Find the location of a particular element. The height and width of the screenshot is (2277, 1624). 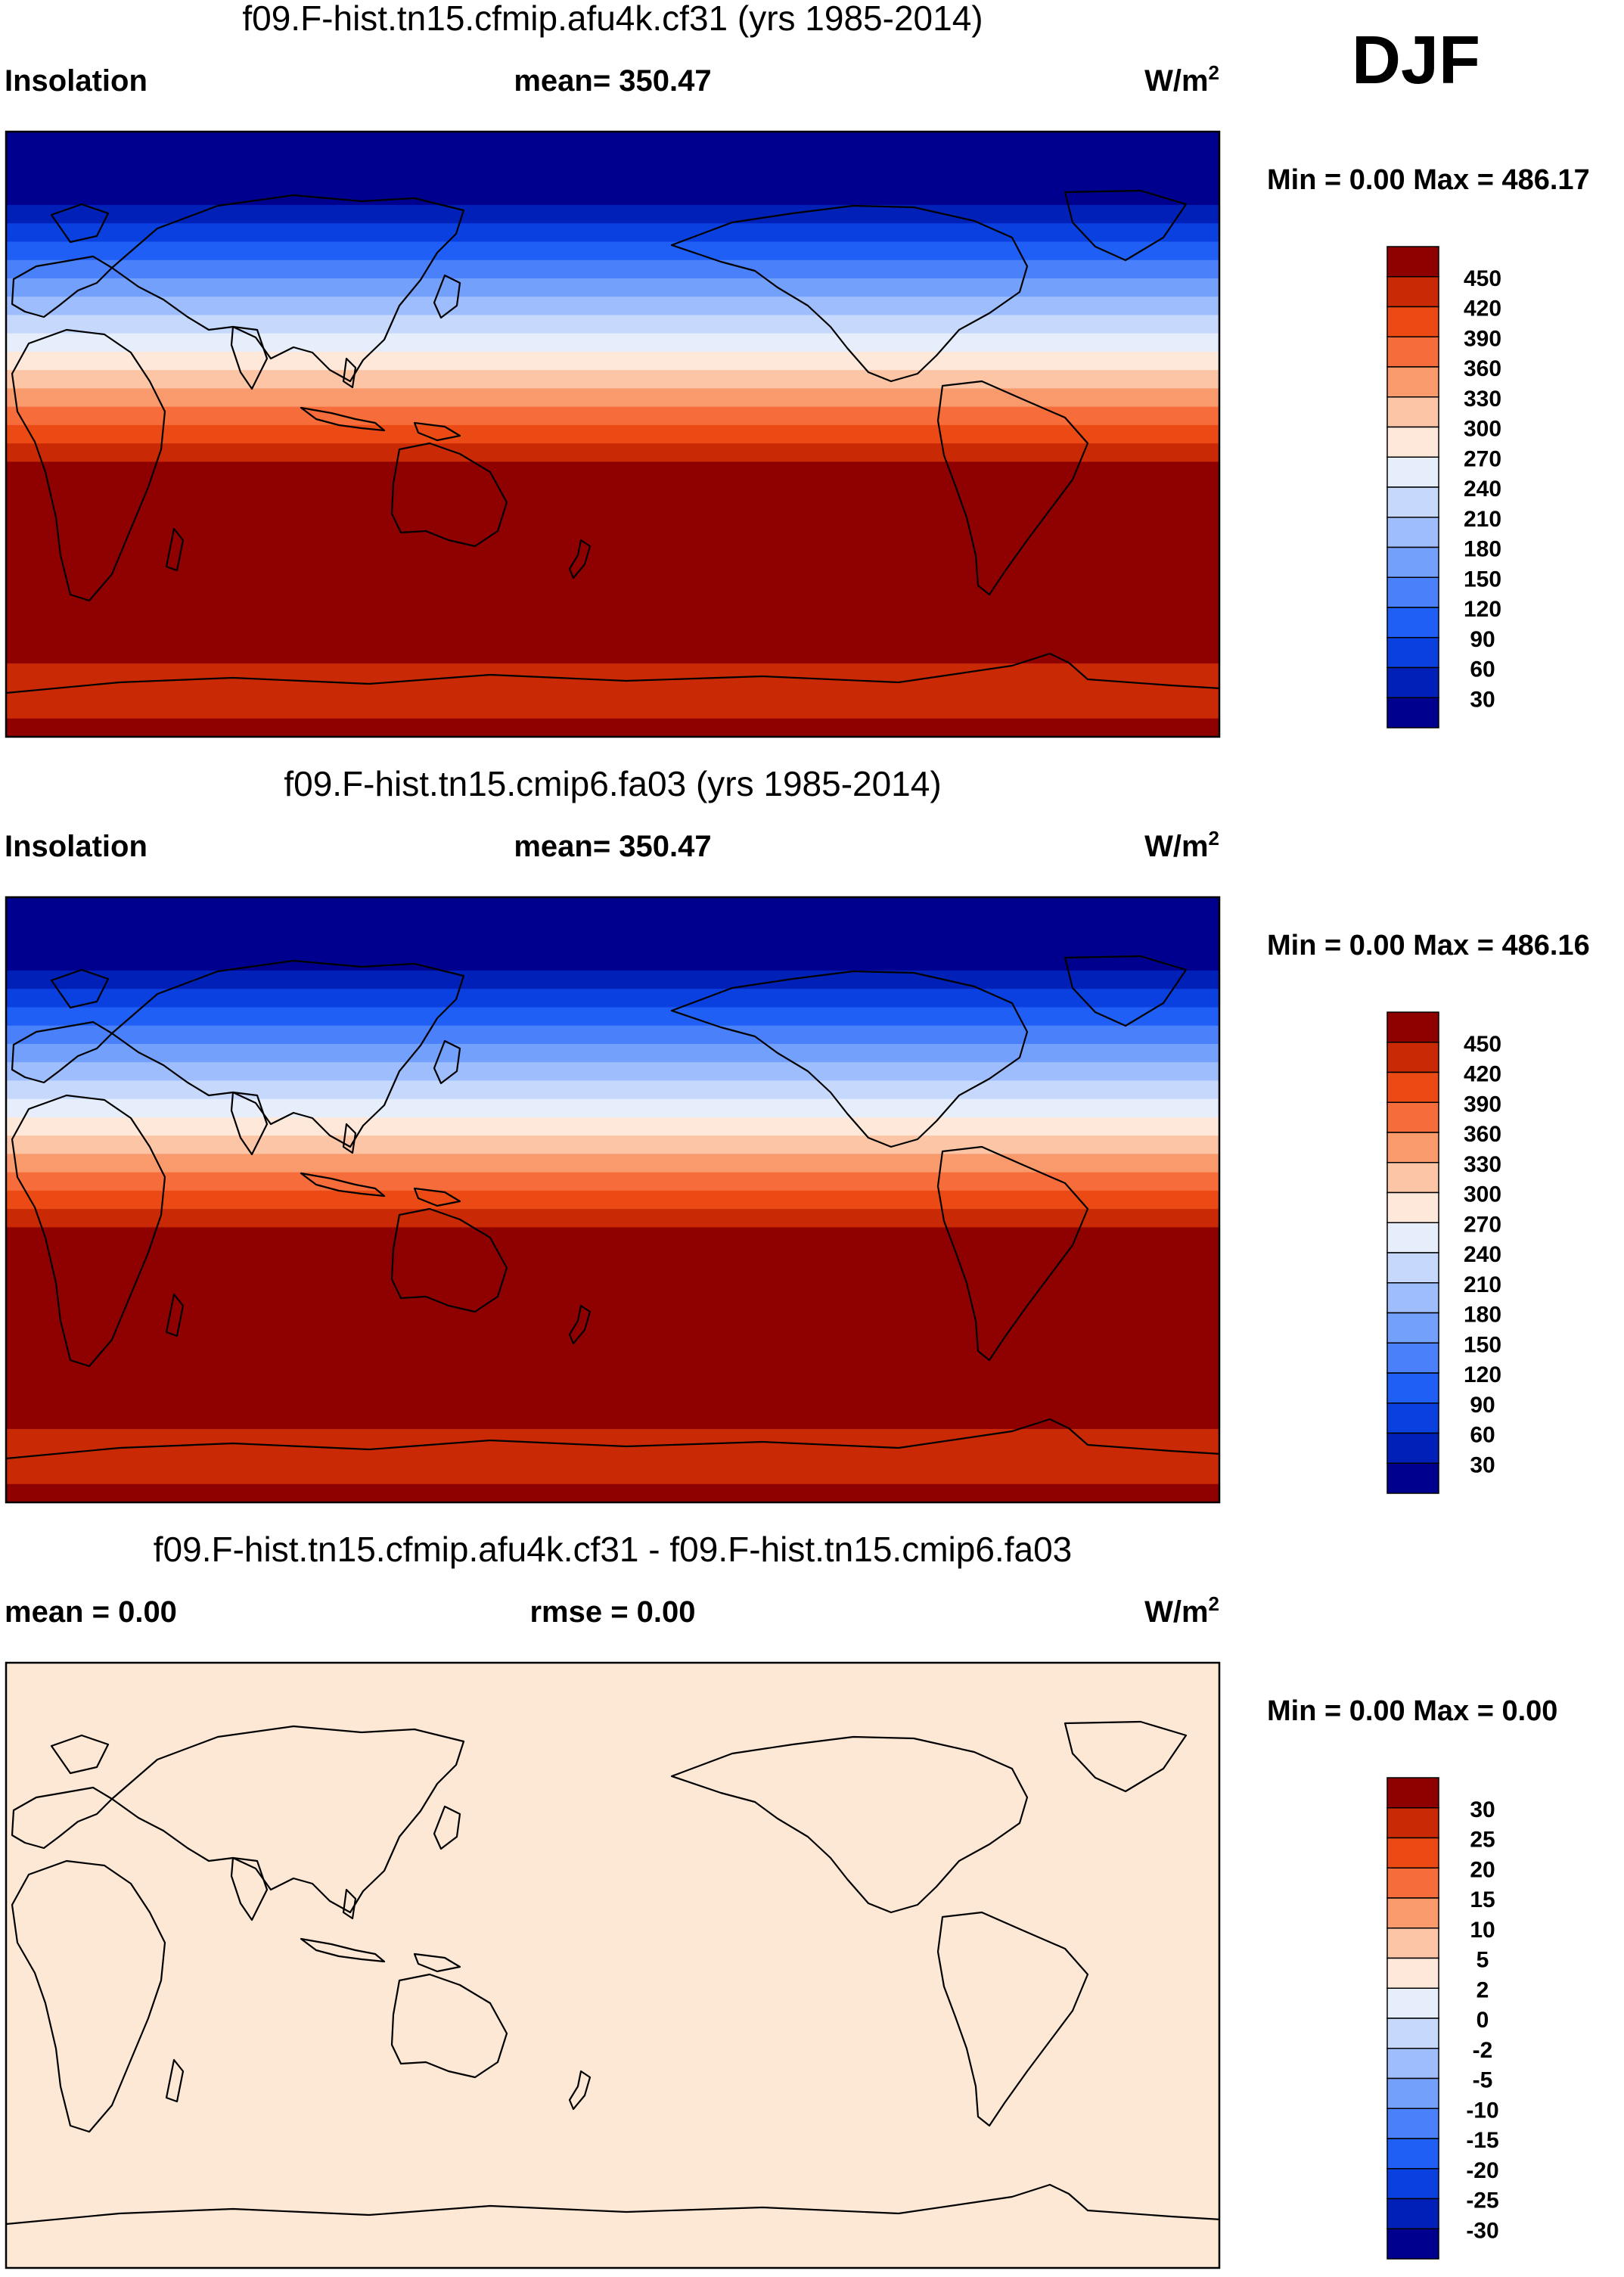

left-label: mean = 0.00 is located at coordinates (91, 1612).